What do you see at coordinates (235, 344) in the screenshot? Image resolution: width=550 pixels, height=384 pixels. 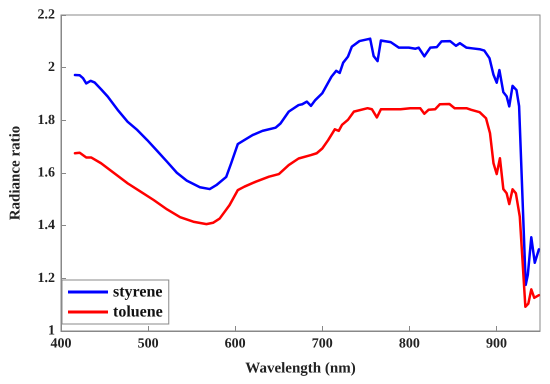 I see `x-tick-label: 600` at bounding box center [235, 344].